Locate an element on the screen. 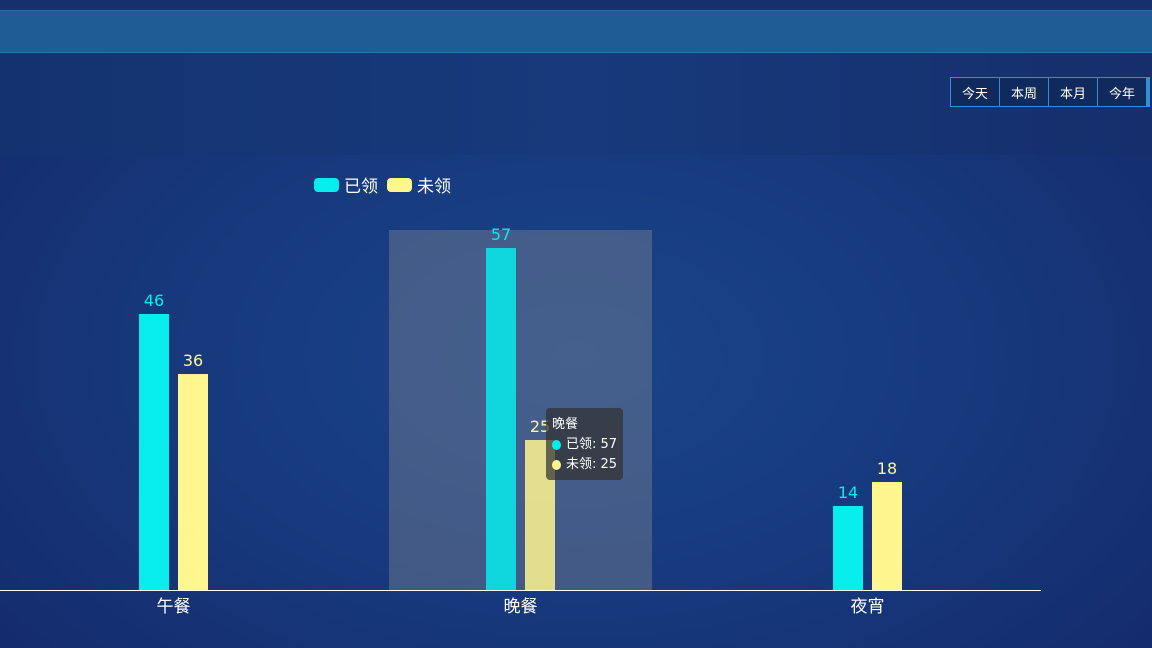 The width and height of the screenshot is (1152, 648). time-range-tabs: 今天 本周 本月 今年 is located at coordinates (1050, 92).